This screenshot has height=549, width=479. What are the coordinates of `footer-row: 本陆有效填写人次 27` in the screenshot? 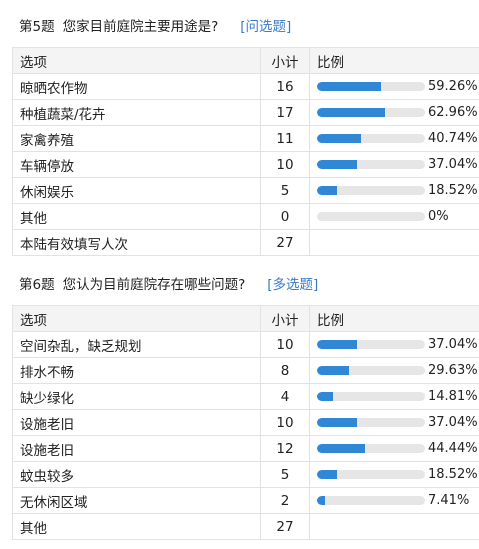 It's located at (245, 242).